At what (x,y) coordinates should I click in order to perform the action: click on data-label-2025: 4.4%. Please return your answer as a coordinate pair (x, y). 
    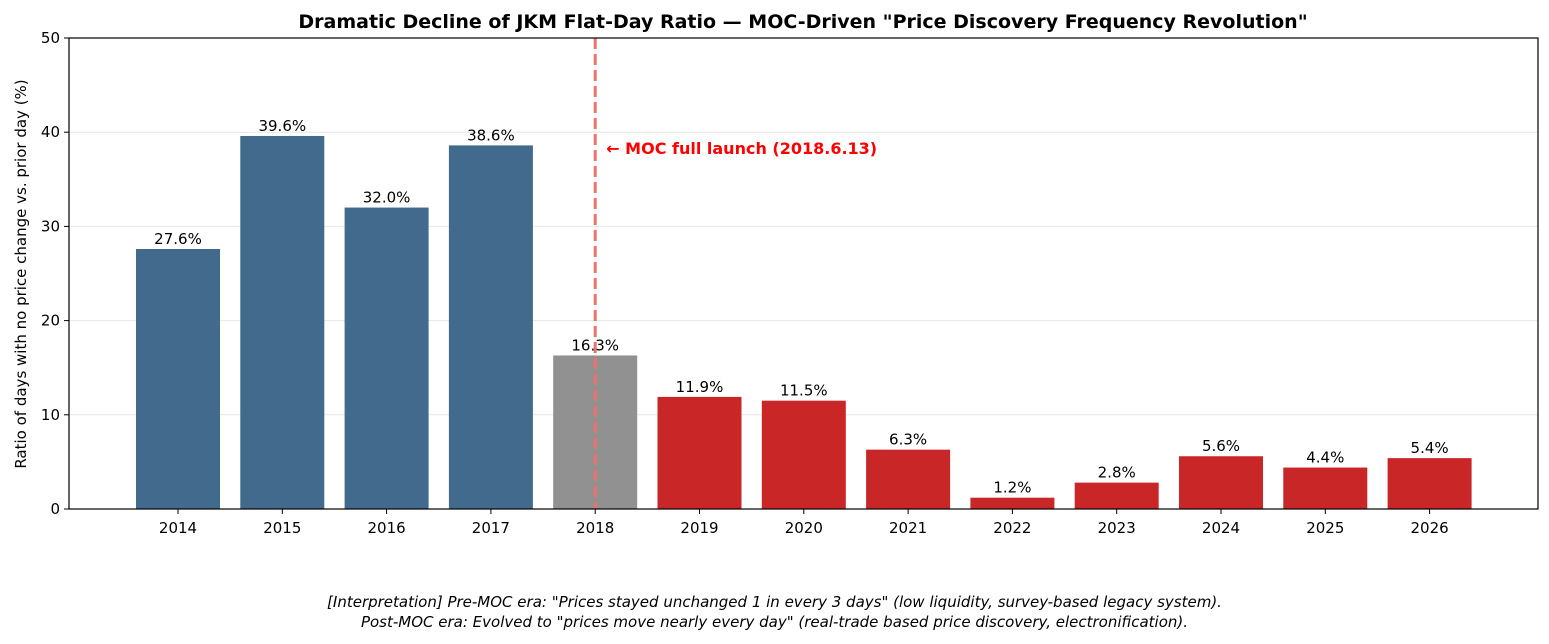
    Looking at the image, I should click on (1325, 458).